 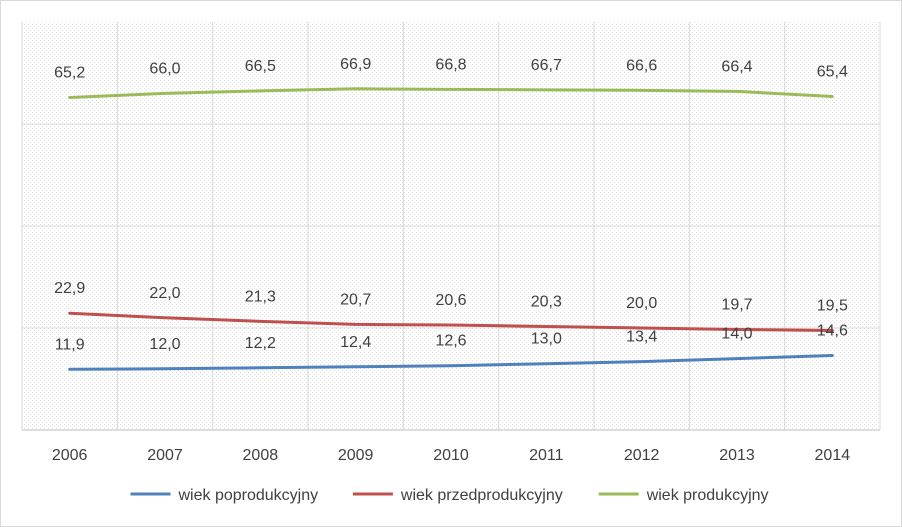 What do you see at coordinates (546, 455) in the screenshot?
I see `x-tick-label: 2011` at bounding box center [546, 455].